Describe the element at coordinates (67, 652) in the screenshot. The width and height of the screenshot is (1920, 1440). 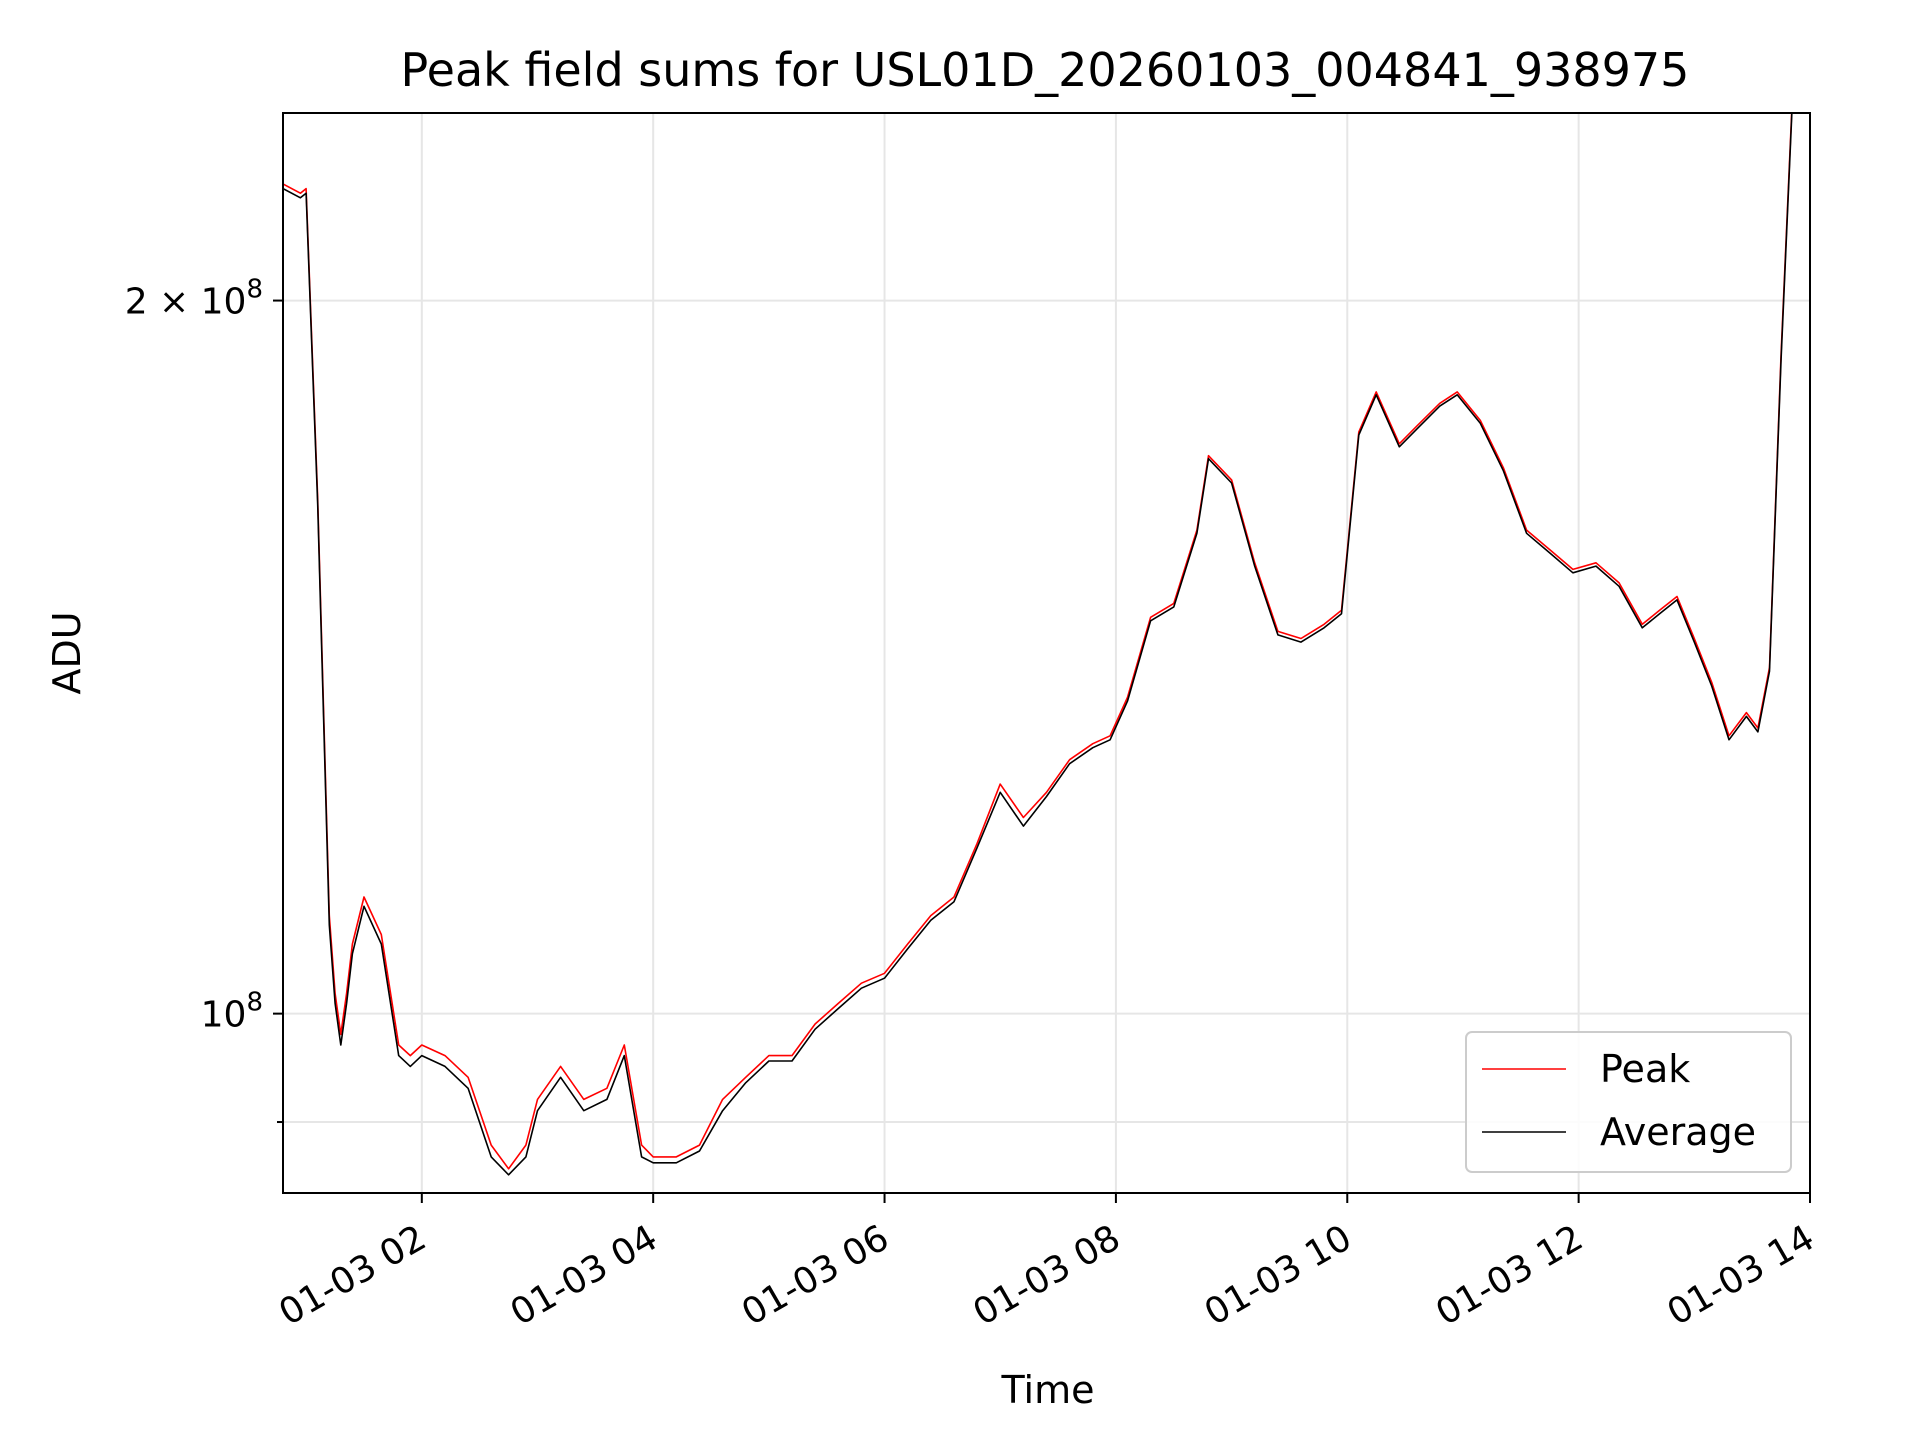
I see `y-axis-label: ADU` at that location.